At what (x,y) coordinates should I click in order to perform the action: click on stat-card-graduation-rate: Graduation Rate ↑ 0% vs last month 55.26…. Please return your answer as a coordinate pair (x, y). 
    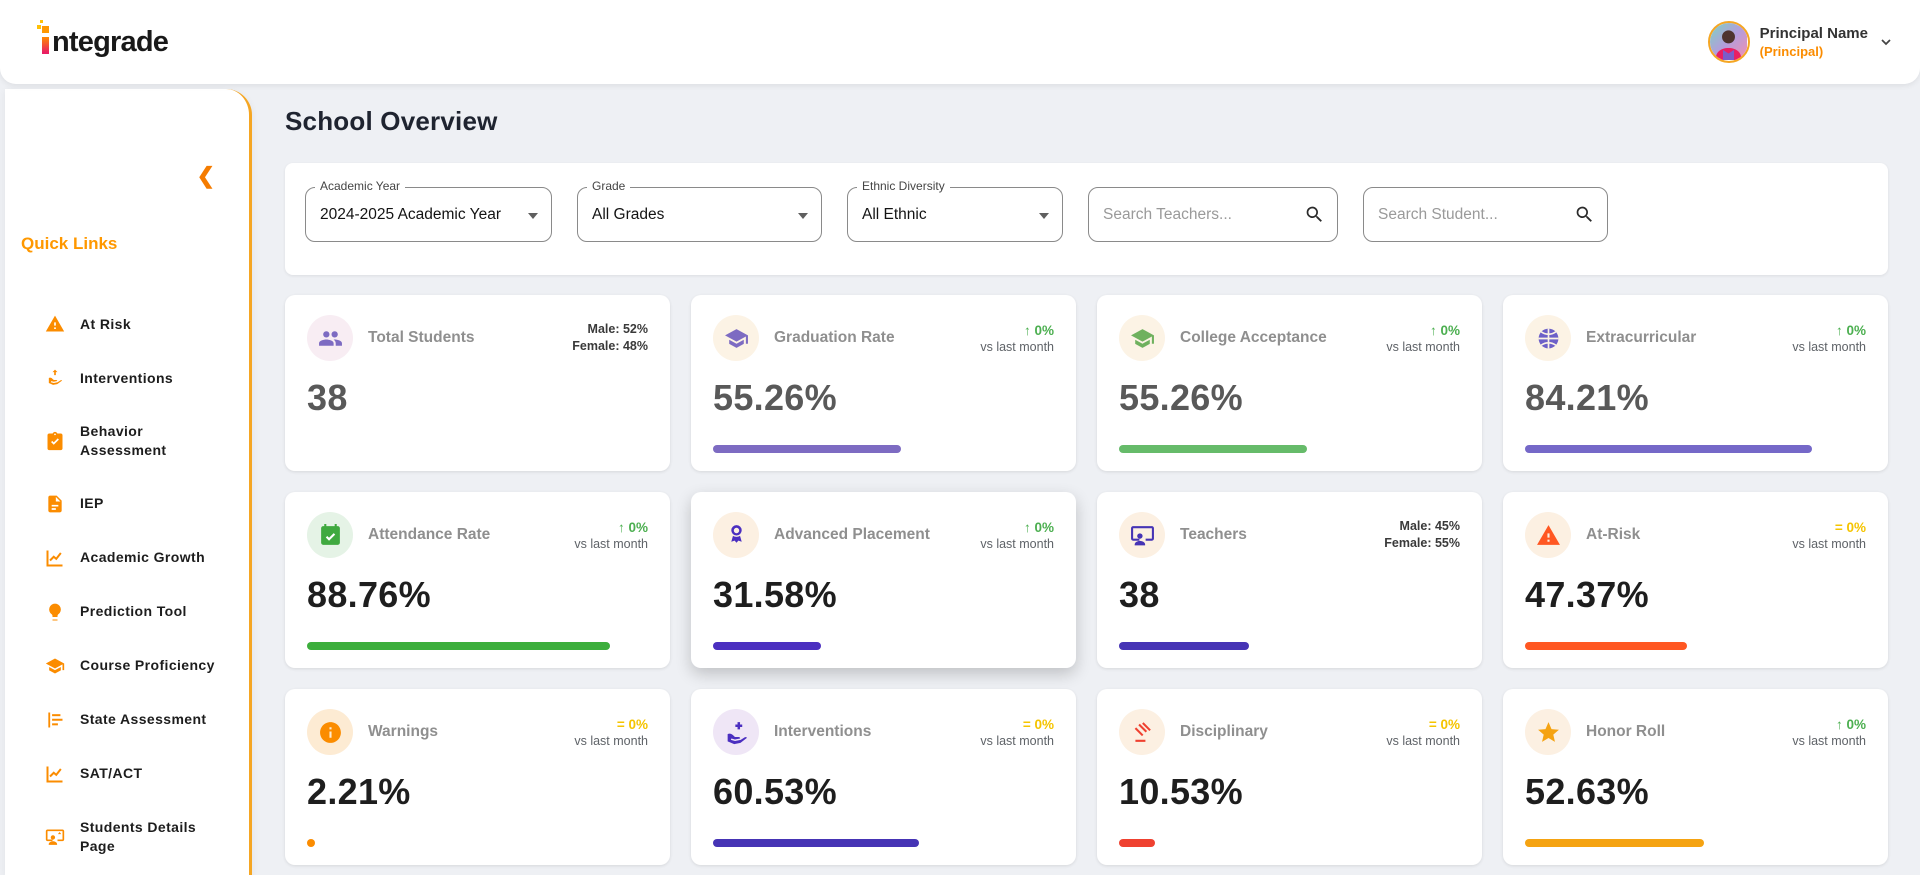
    Looking at the image, I should click on (883, 383).